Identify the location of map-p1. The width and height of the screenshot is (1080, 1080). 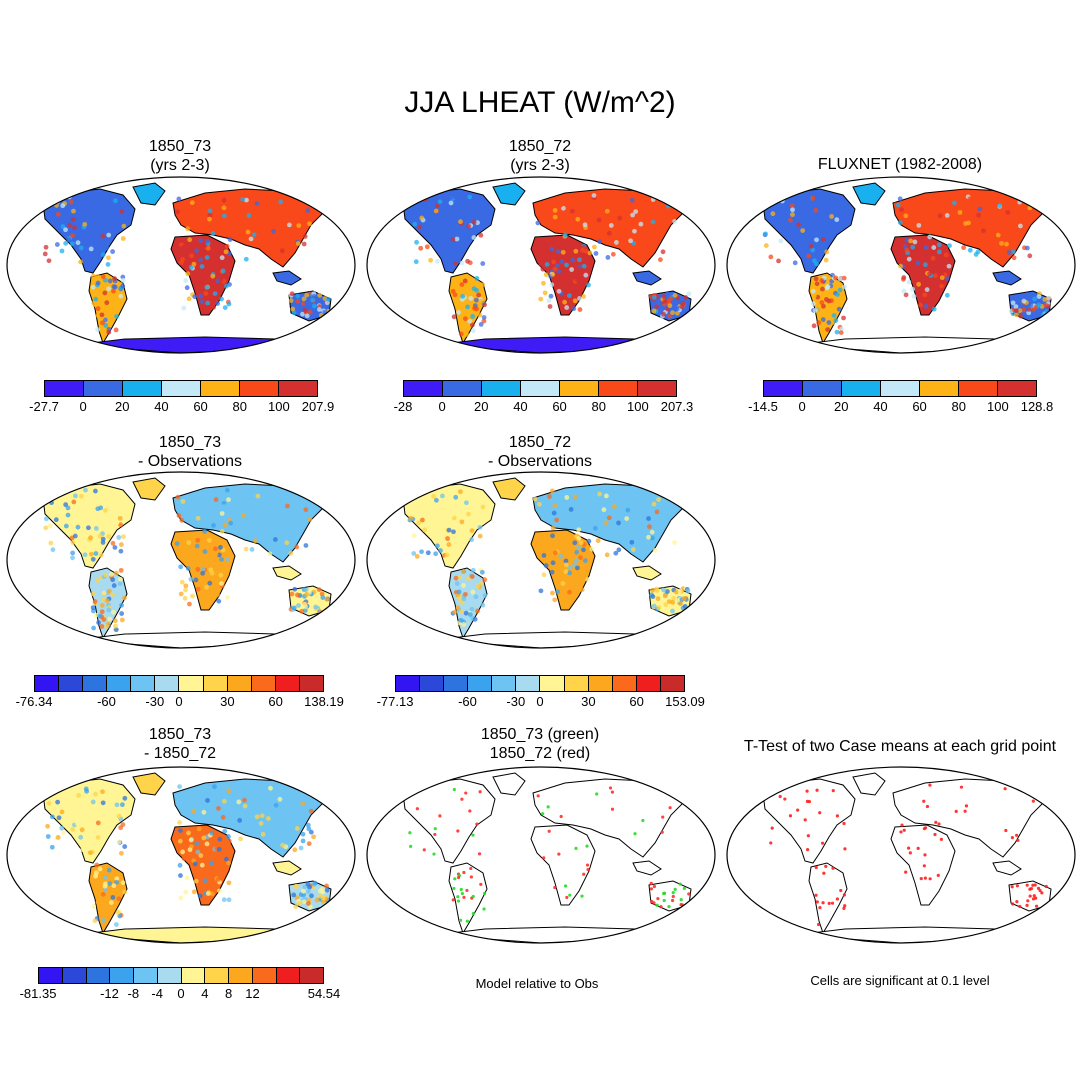
(181, 265).